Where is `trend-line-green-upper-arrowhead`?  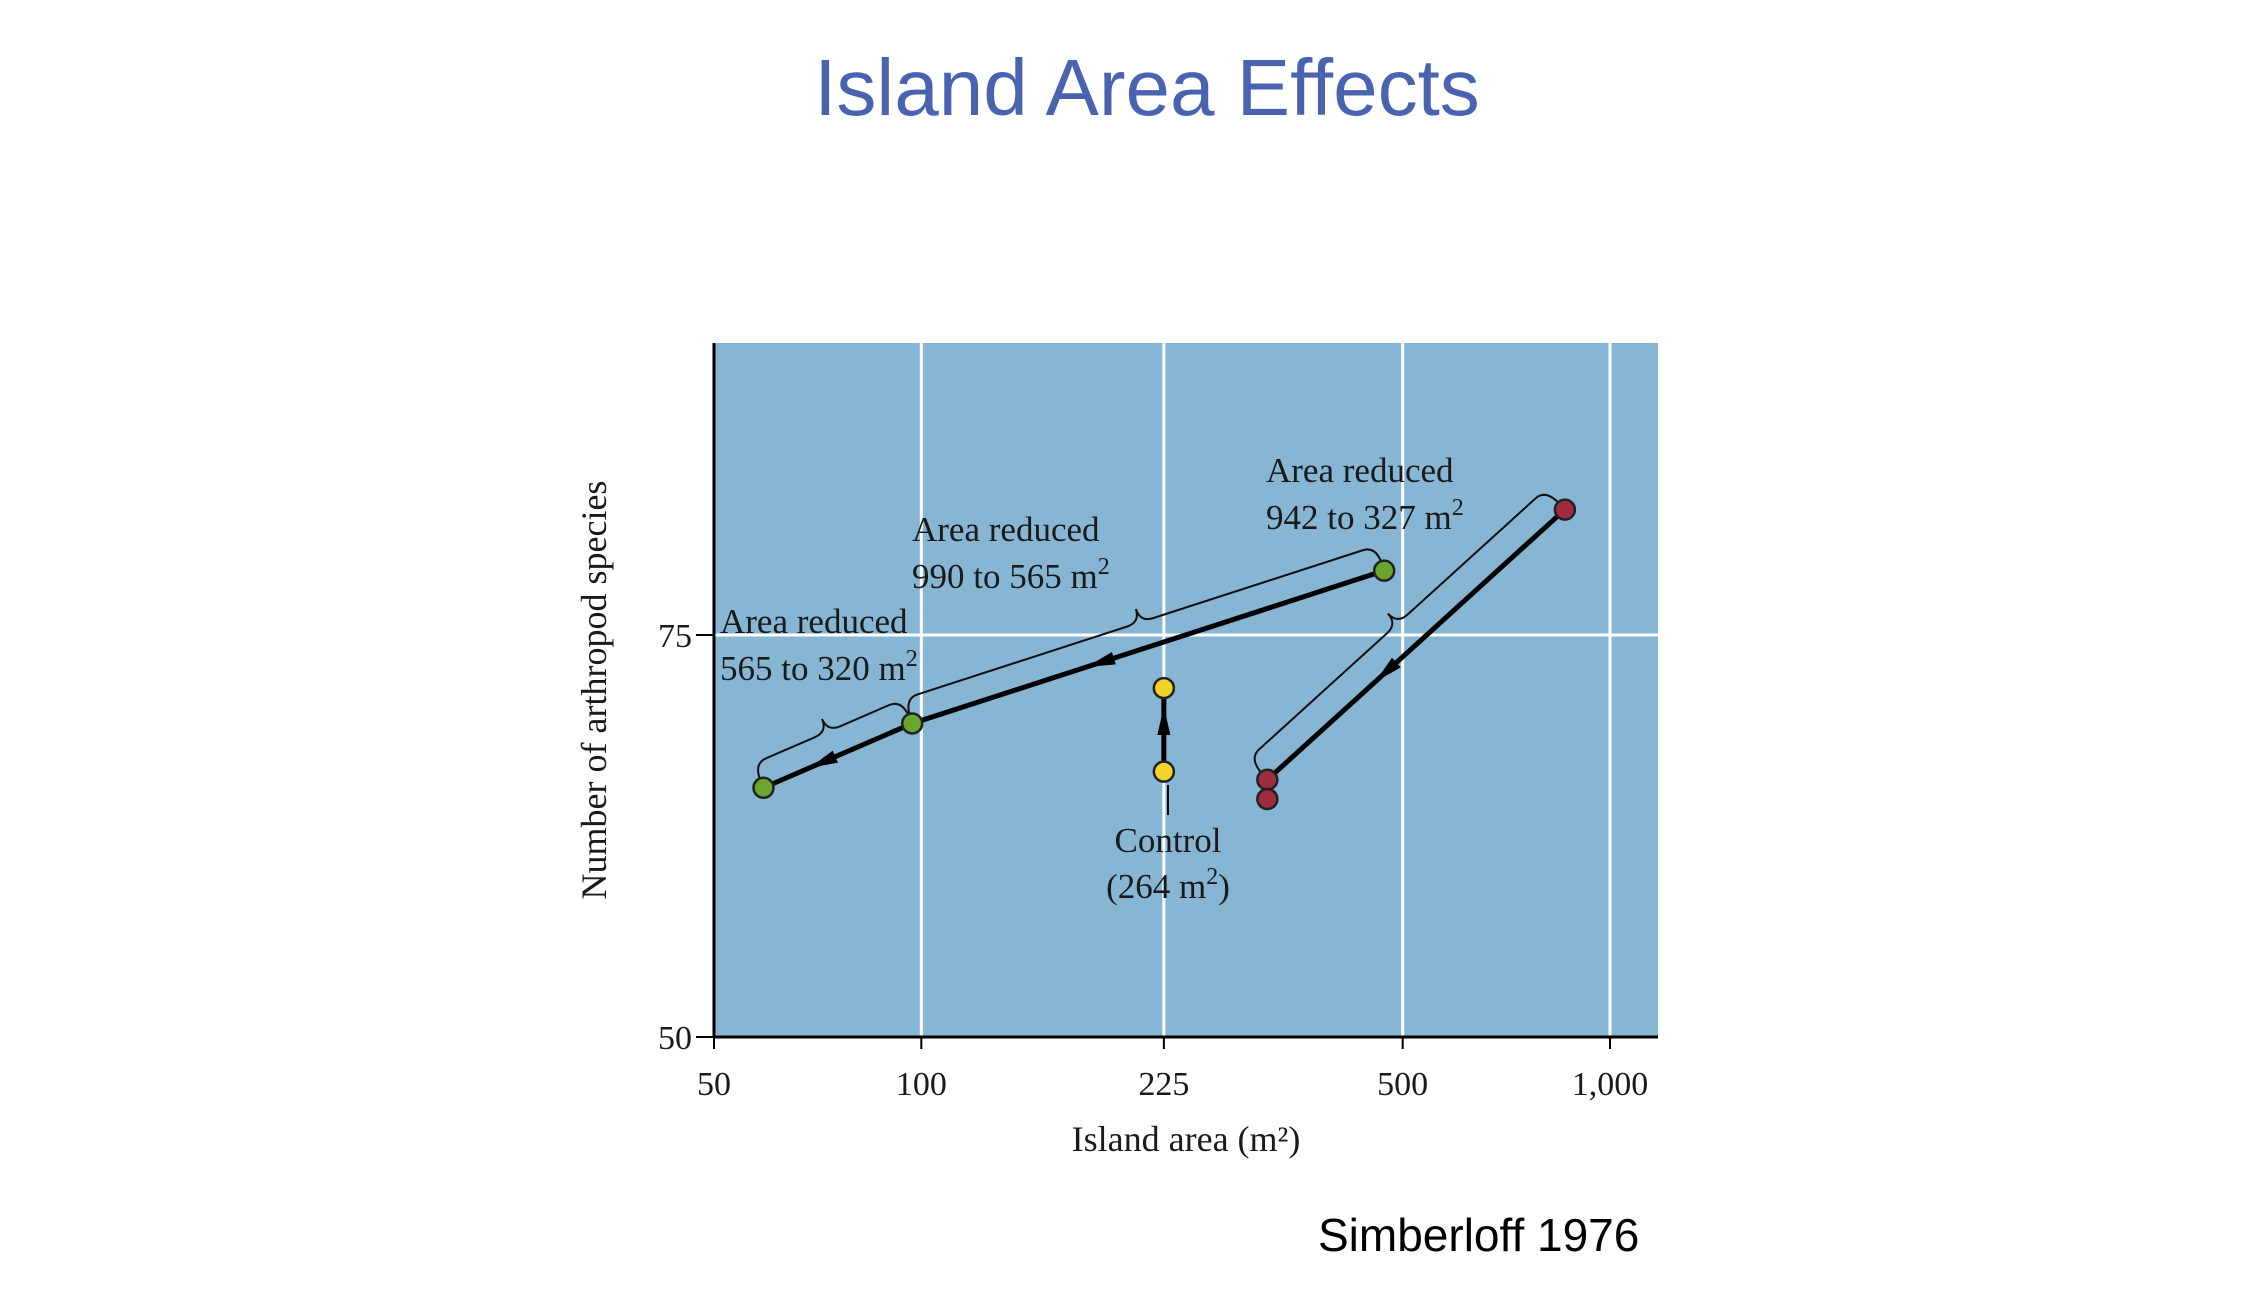
trend-line-green-upper-arrowhead is located at coordinates (1101, 659).